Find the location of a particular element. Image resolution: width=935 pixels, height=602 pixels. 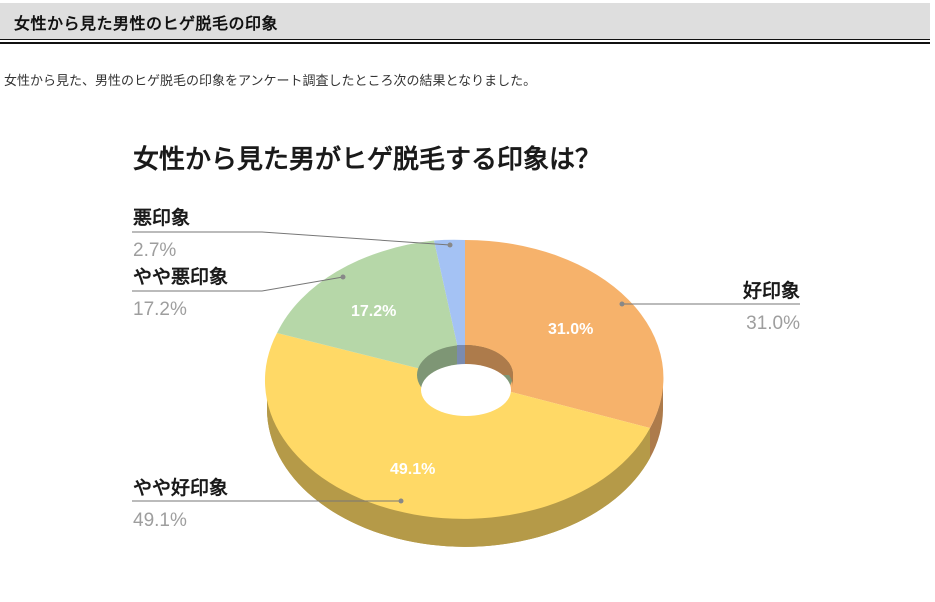

label-good-pct: 31.0% is located at coordinates (773, 323).